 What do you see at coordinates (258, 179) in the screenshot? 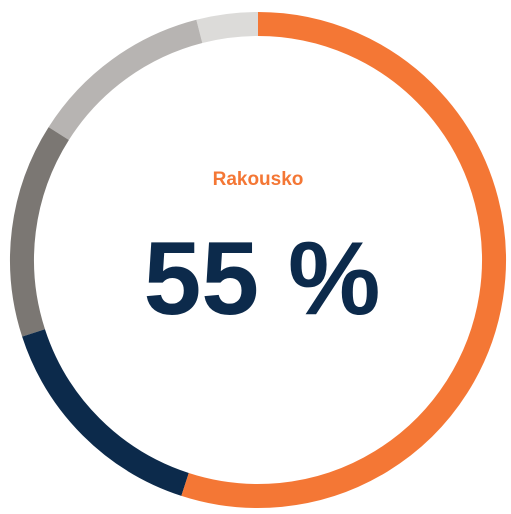
I see `center-category: Rakousko` at bounding box center [258, 179].